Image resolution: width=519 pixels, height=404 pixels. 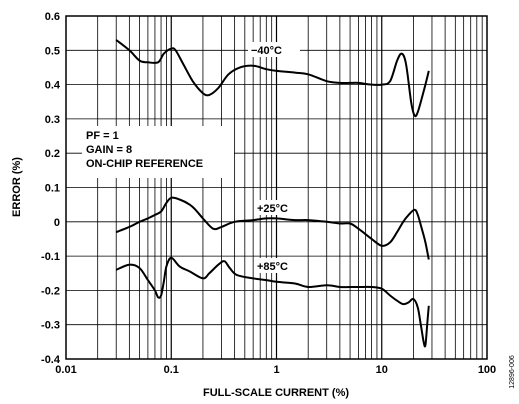 I want to click on condition-reference: ON-CHIP REFERENCE, so click(x=144, y=164).